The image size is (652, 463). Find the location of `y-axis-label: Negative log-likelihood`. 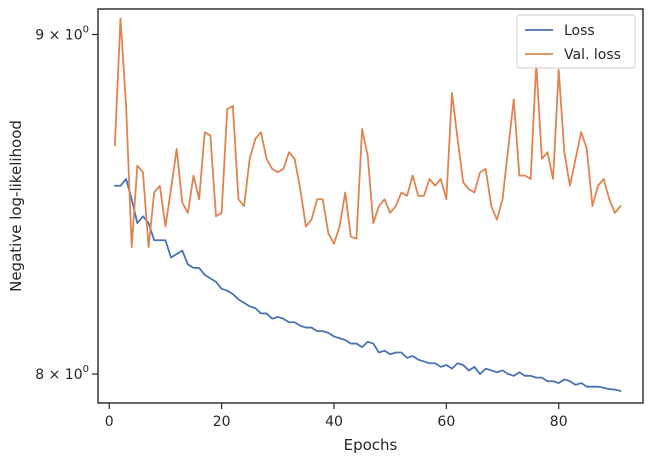

y-axis-label: Negative log-likelihood is located at coordinates (16, 206).